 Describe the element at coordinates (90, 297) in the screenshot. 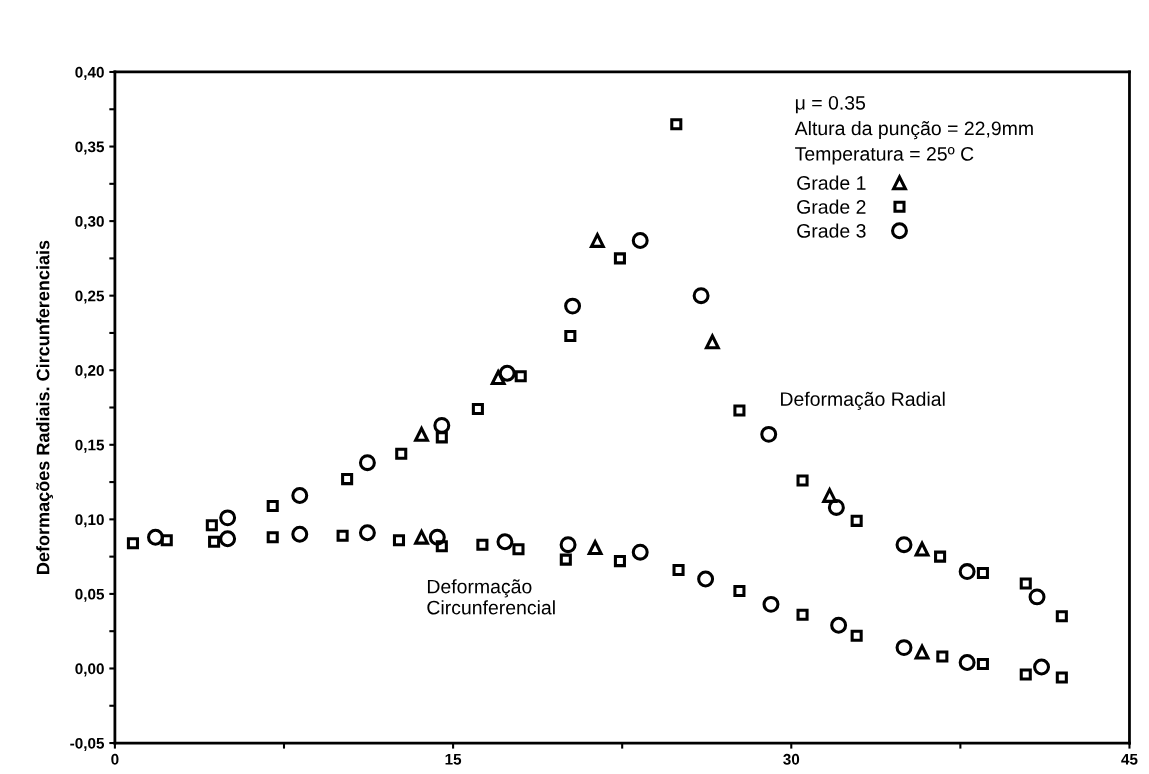

I see `y-tick-label: 0,25` at that location.